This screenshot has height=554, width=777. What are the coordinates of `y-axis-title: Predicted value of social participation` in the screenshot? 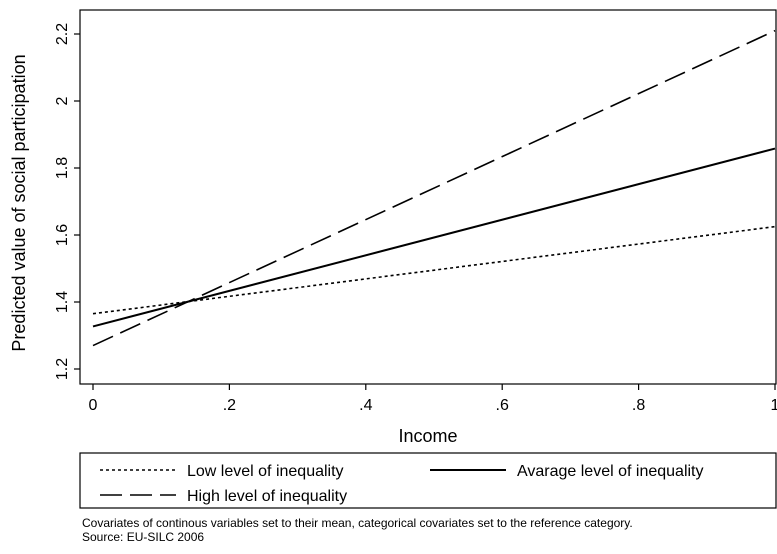 It's located at (19, 202).